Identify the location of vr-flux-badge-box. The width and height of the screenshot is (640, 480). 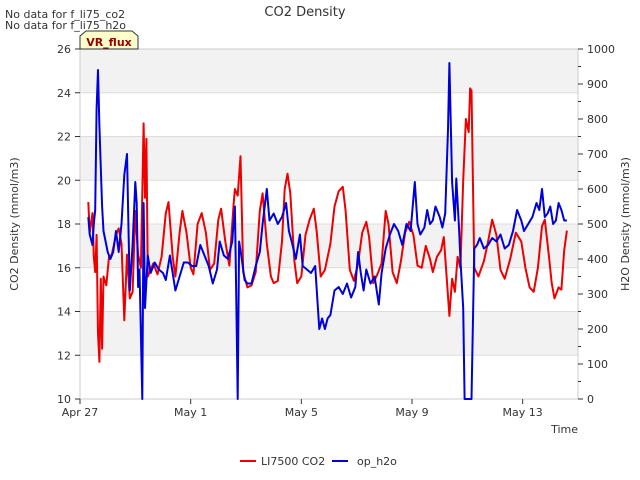
(109, 40).